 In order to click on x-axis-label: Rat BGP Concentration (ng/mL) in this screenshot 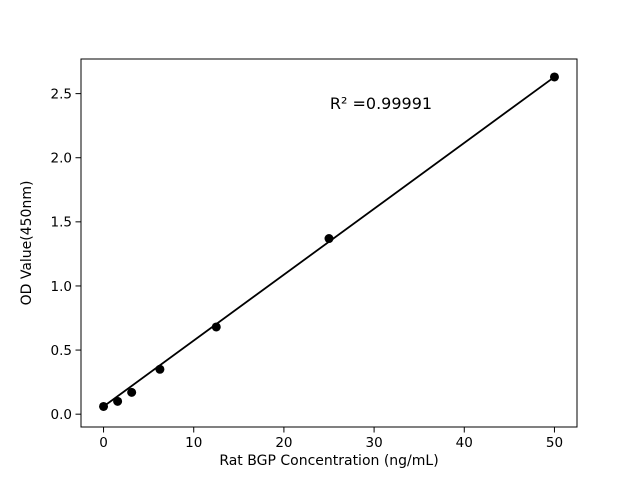, I will do `click(328, 461)`.